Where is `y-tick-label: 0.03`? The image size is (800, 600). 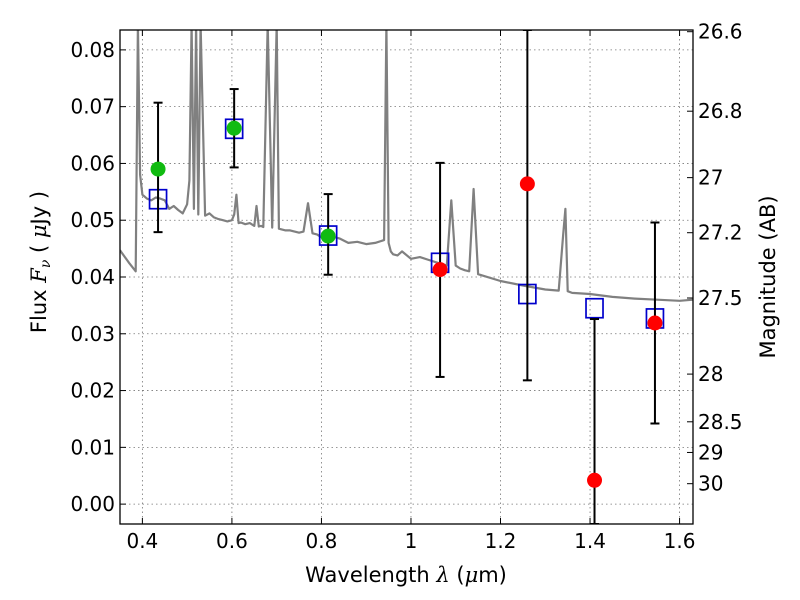
y-tick-label: 0.03 is located at coordinates (92, 334).